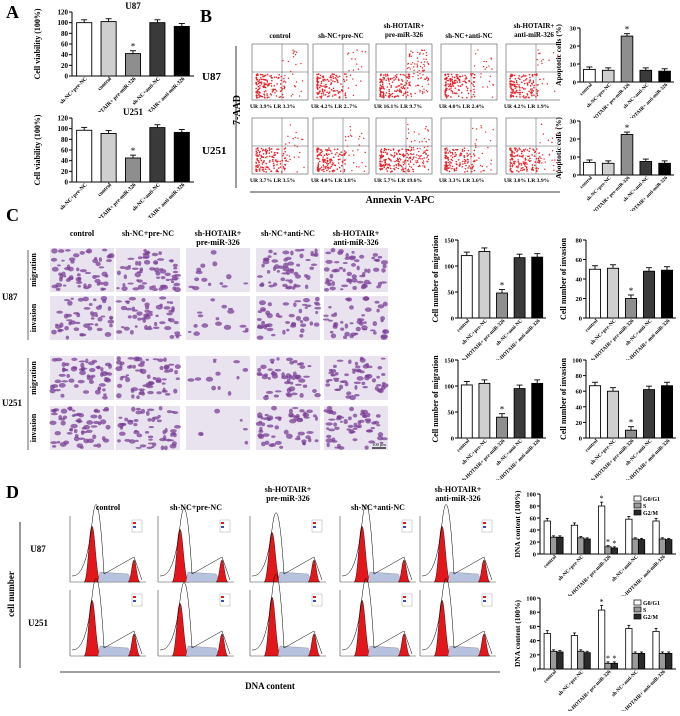 This screenshot has width=680, height=716. What do you see at coordinates (637, 602) in the screenshot?
I see `legend-swatch` at bounding box center [637, 602].